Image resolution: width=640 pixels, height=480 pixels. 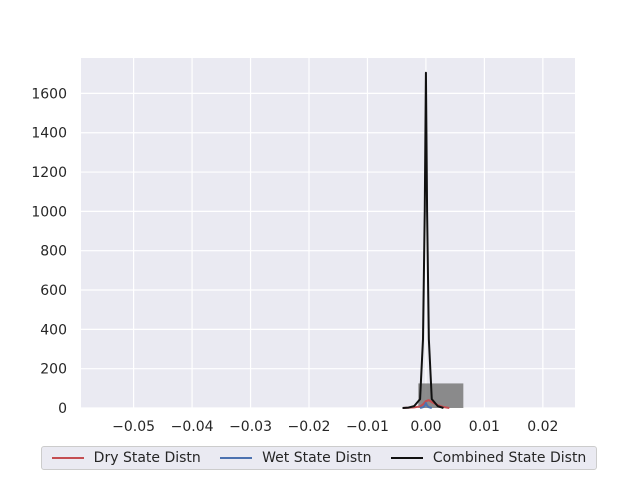 What do you see at coordinates (49, 94) in the screenshot?
I see `y-tick-label: 1600` at bounding box center [49, 94].